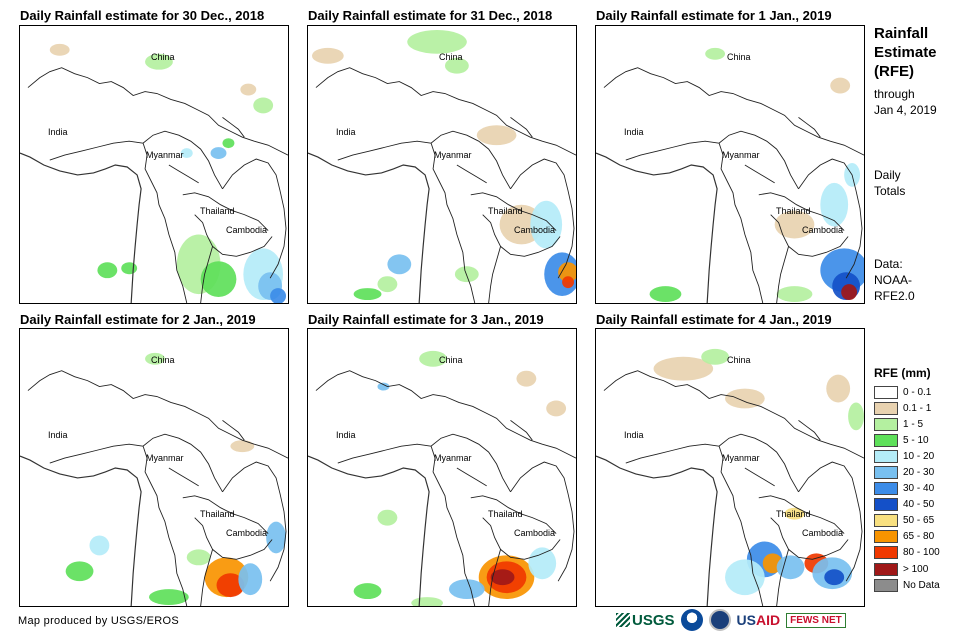  I want to click on legend-label: 40 - 50, so click(919, 505).